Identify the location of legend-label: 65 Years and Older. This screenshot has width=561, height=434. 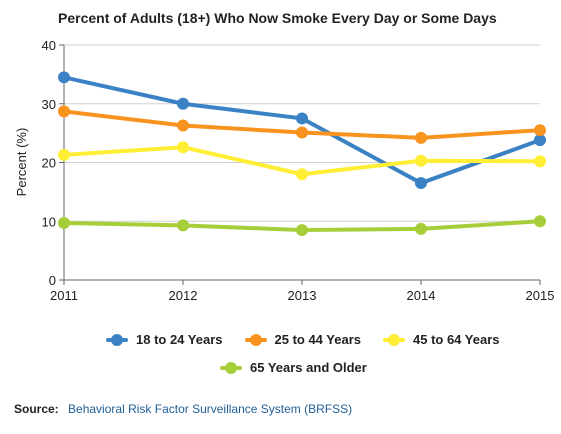
(308, 367).